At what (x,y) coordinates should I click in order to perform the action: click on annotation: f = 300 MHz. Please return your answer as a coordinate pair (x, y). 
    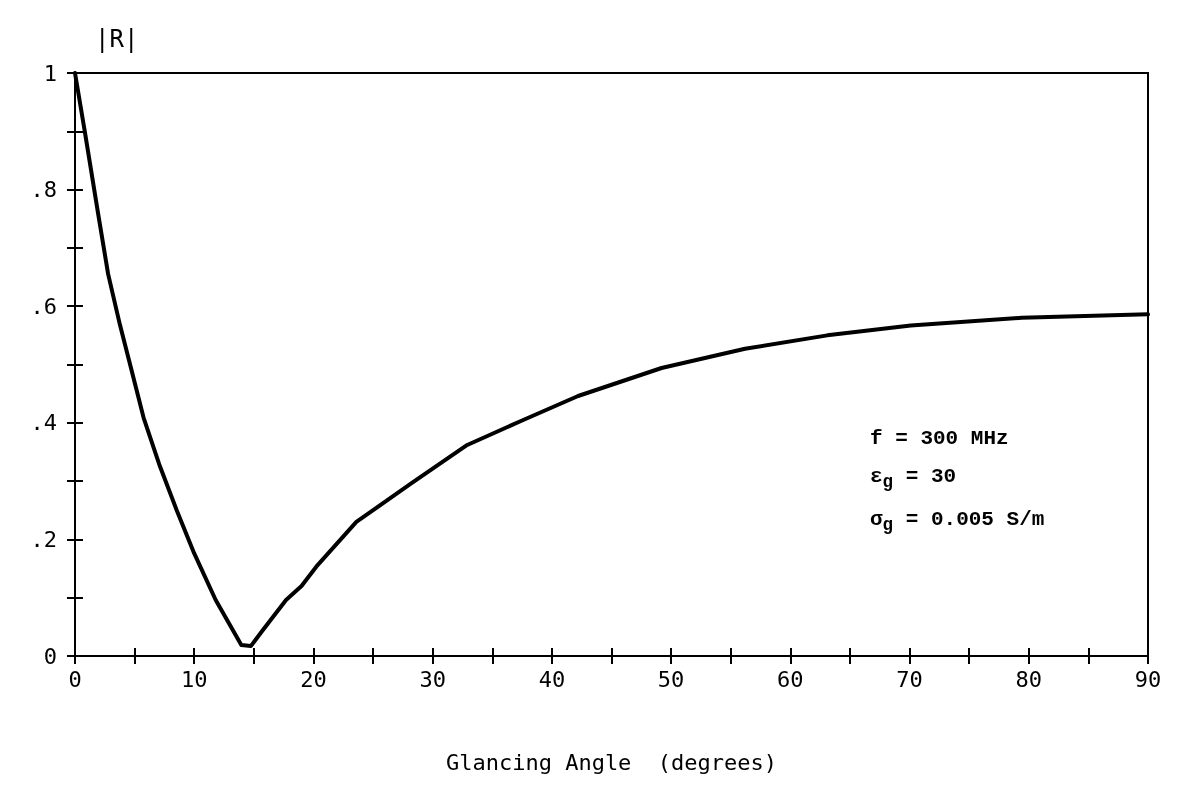
    Looking at the image, I should click on (940, 439).